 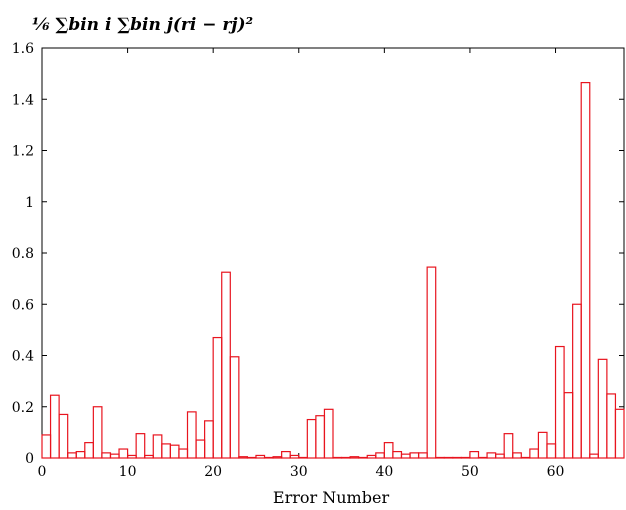 I want to click on y-tick-label: 0.2, so click(x=23, y=408).